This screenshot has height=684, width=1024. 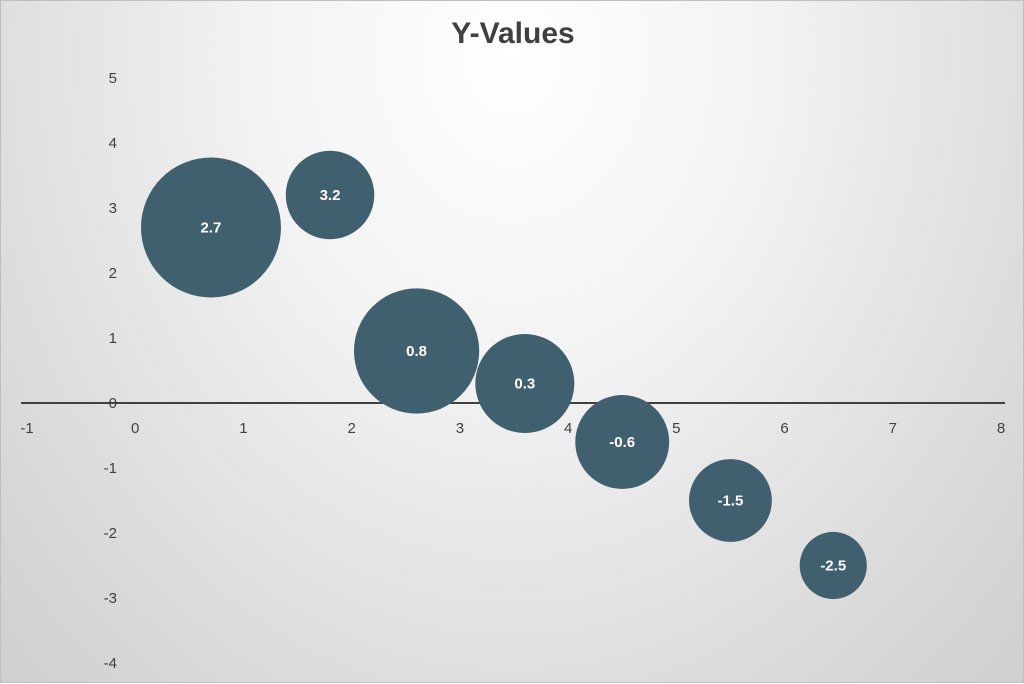 I want to click on y-tick-label: -4, so click(x=110, y=663).